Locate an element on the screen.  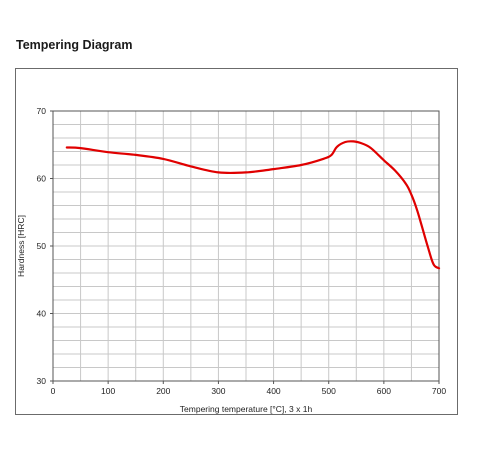
x-axis-ticks: 0 100 200 300 400 500 600 700 is located at coordinates (248, 388).